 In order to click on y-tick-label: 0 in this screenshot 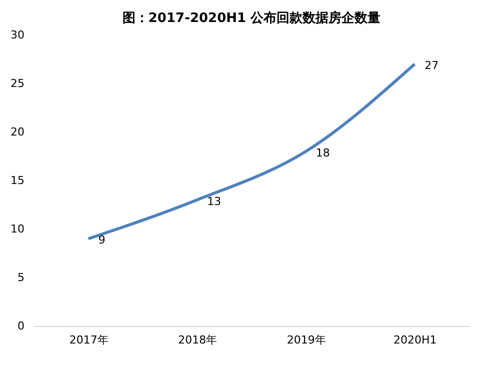, I will do `click(21, 326)`.